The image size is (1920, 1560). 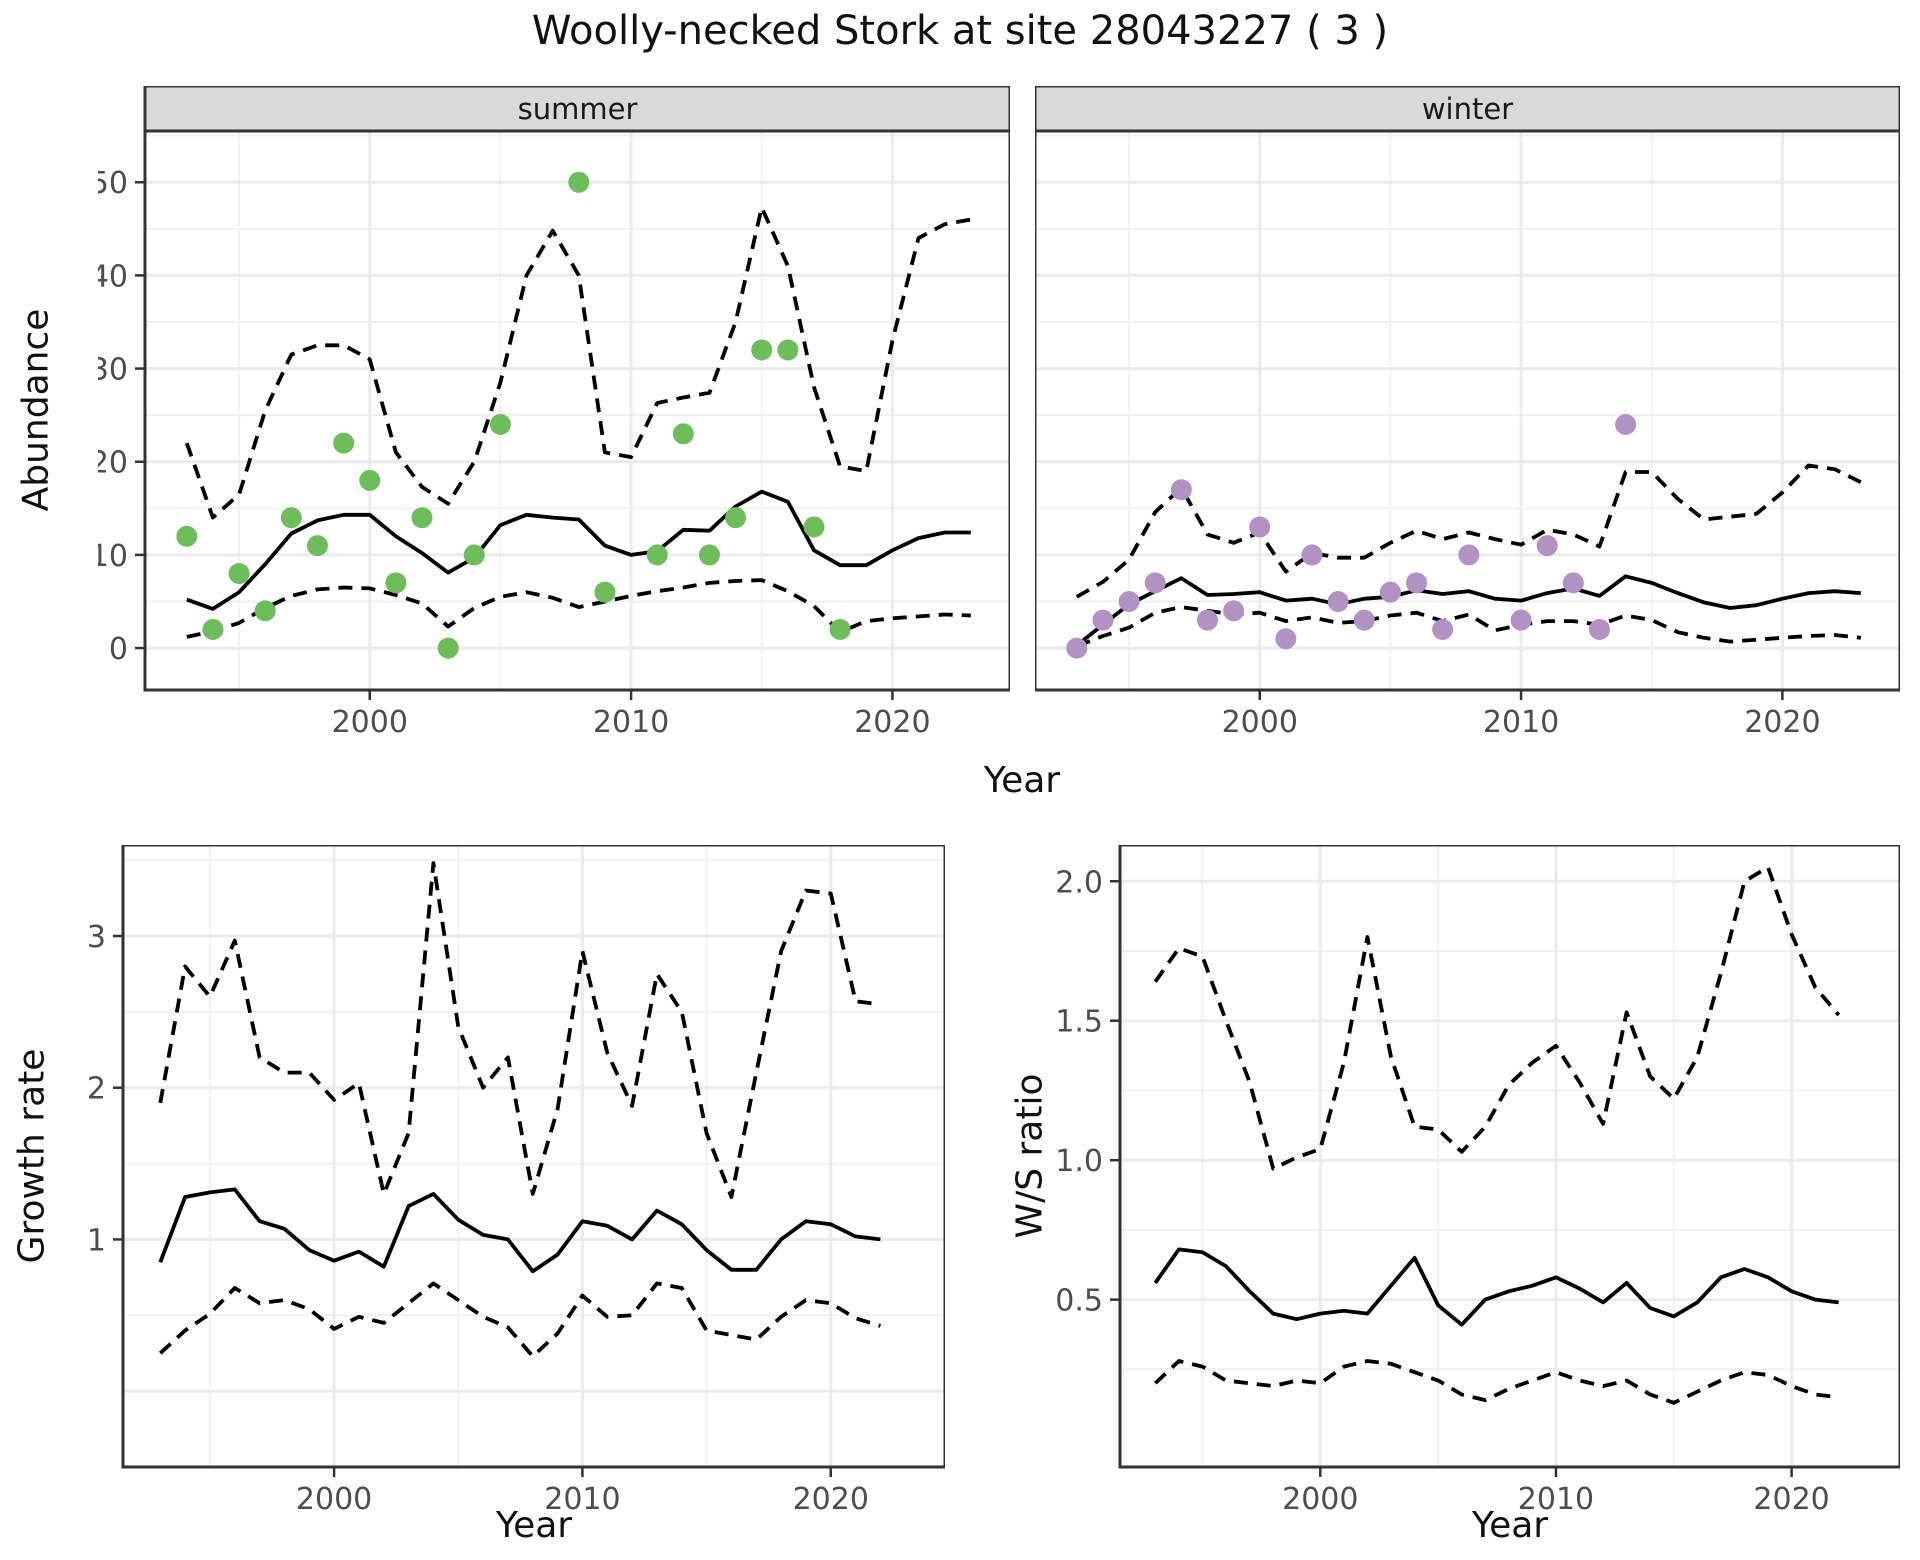 I want to click on svg-text: 0.5, so click(x=1079, y=1301).